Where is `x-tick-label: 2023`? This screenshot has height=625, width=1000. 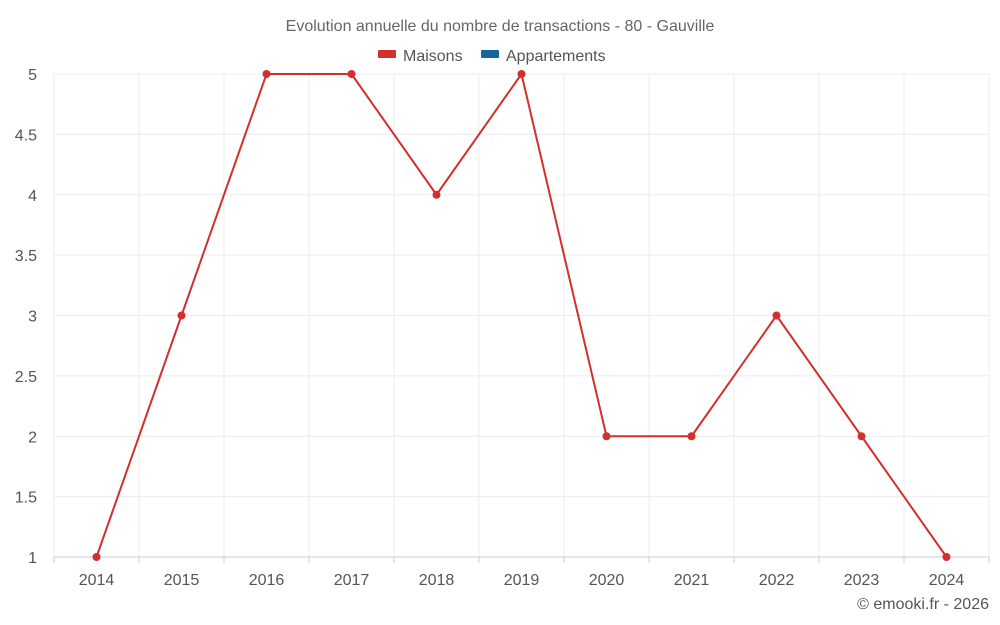 x-tick-label: 2023 is located at coordinates (862, 580).